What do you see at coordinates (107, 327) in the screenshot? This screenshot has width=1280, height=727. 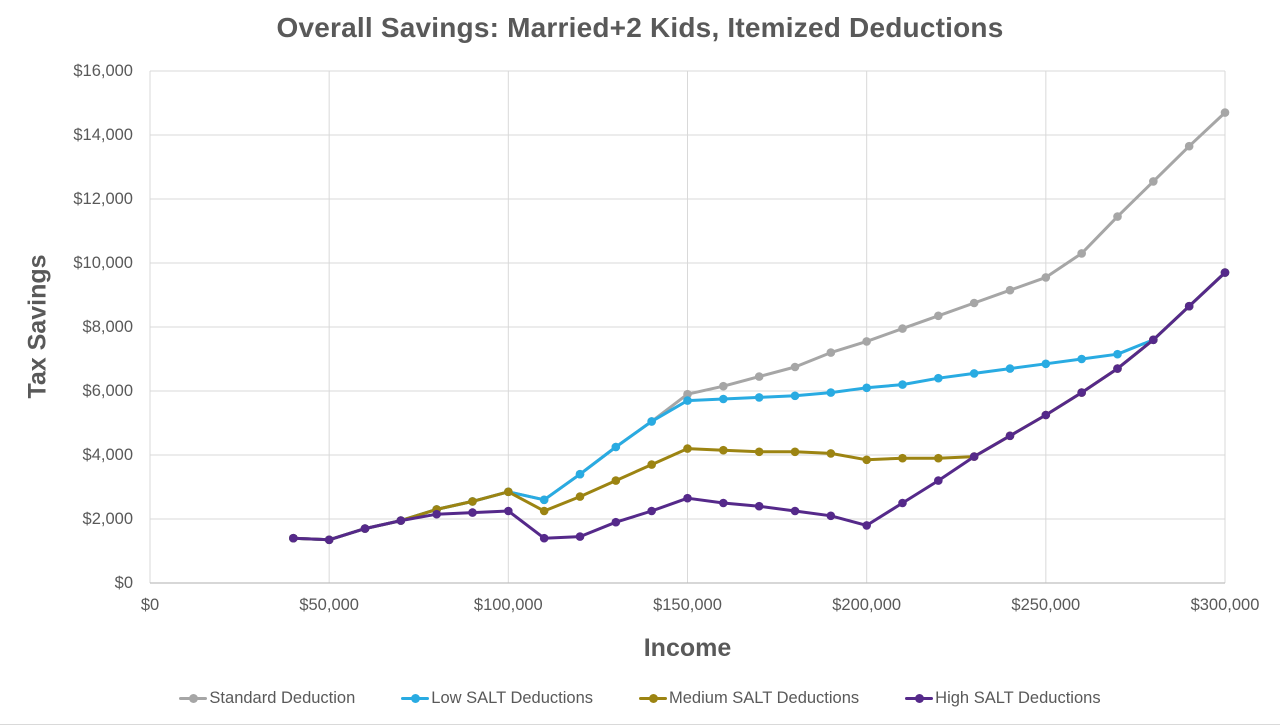 I see `y-tick-label: $8,000` at bounding box center [107, 327].